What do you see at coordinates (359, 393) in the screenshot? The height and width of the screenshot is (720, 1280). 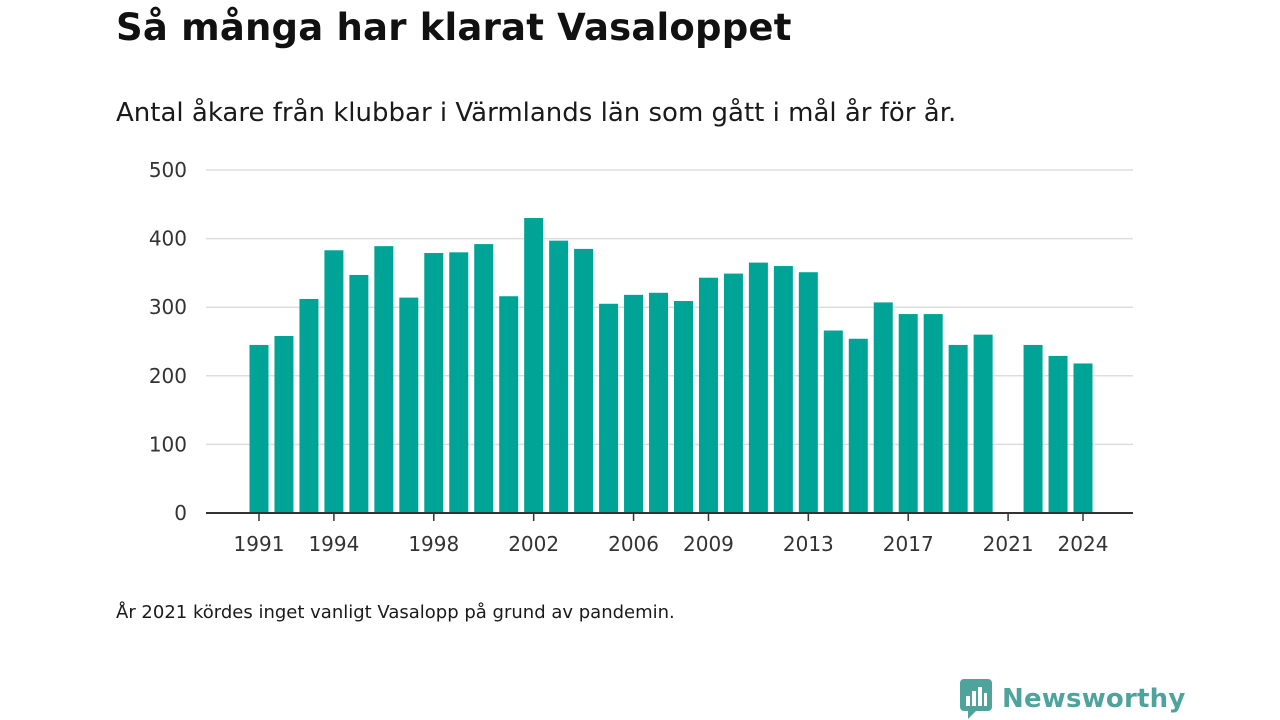 I see `bar-1995` at bounding box center [359, 393].